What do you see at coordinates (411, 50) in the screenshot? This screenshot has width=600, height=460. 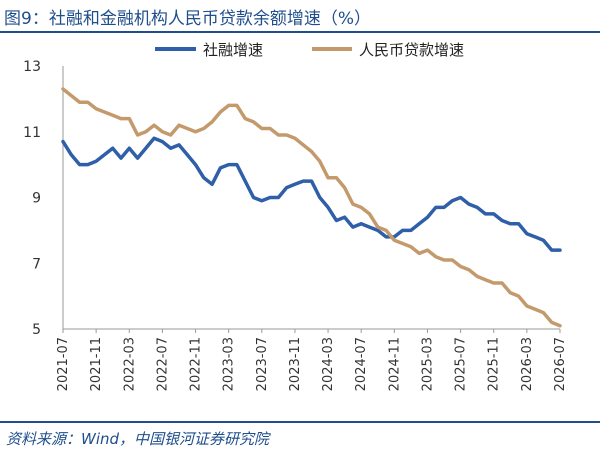 I see `legend-label-loans: 人民币贷款增速` at bounding box center [411, 50].